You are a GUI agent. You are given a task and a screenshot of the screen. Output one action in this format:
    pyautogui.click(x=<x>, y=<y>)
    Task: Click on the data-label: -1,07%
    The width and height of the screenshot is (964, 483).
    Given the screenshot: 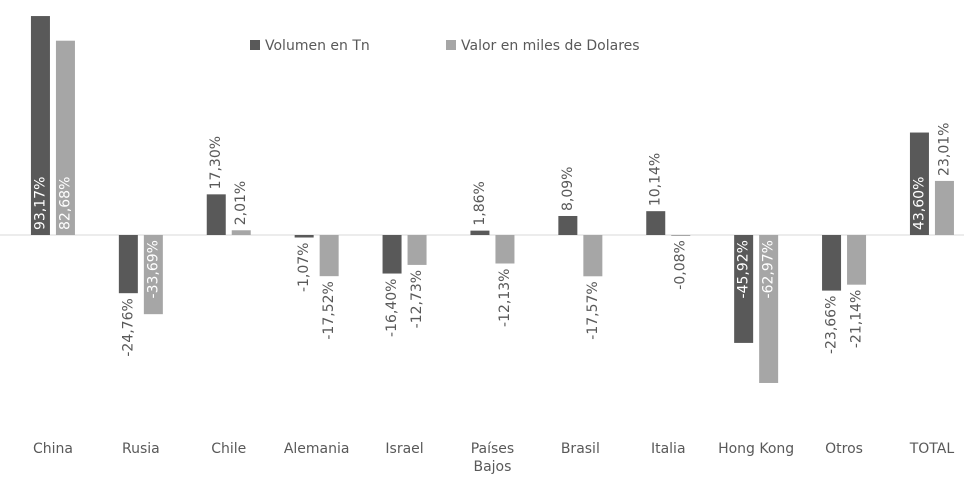 What is the action you would take?
    pyautogui.click(x=304, y=268)
    